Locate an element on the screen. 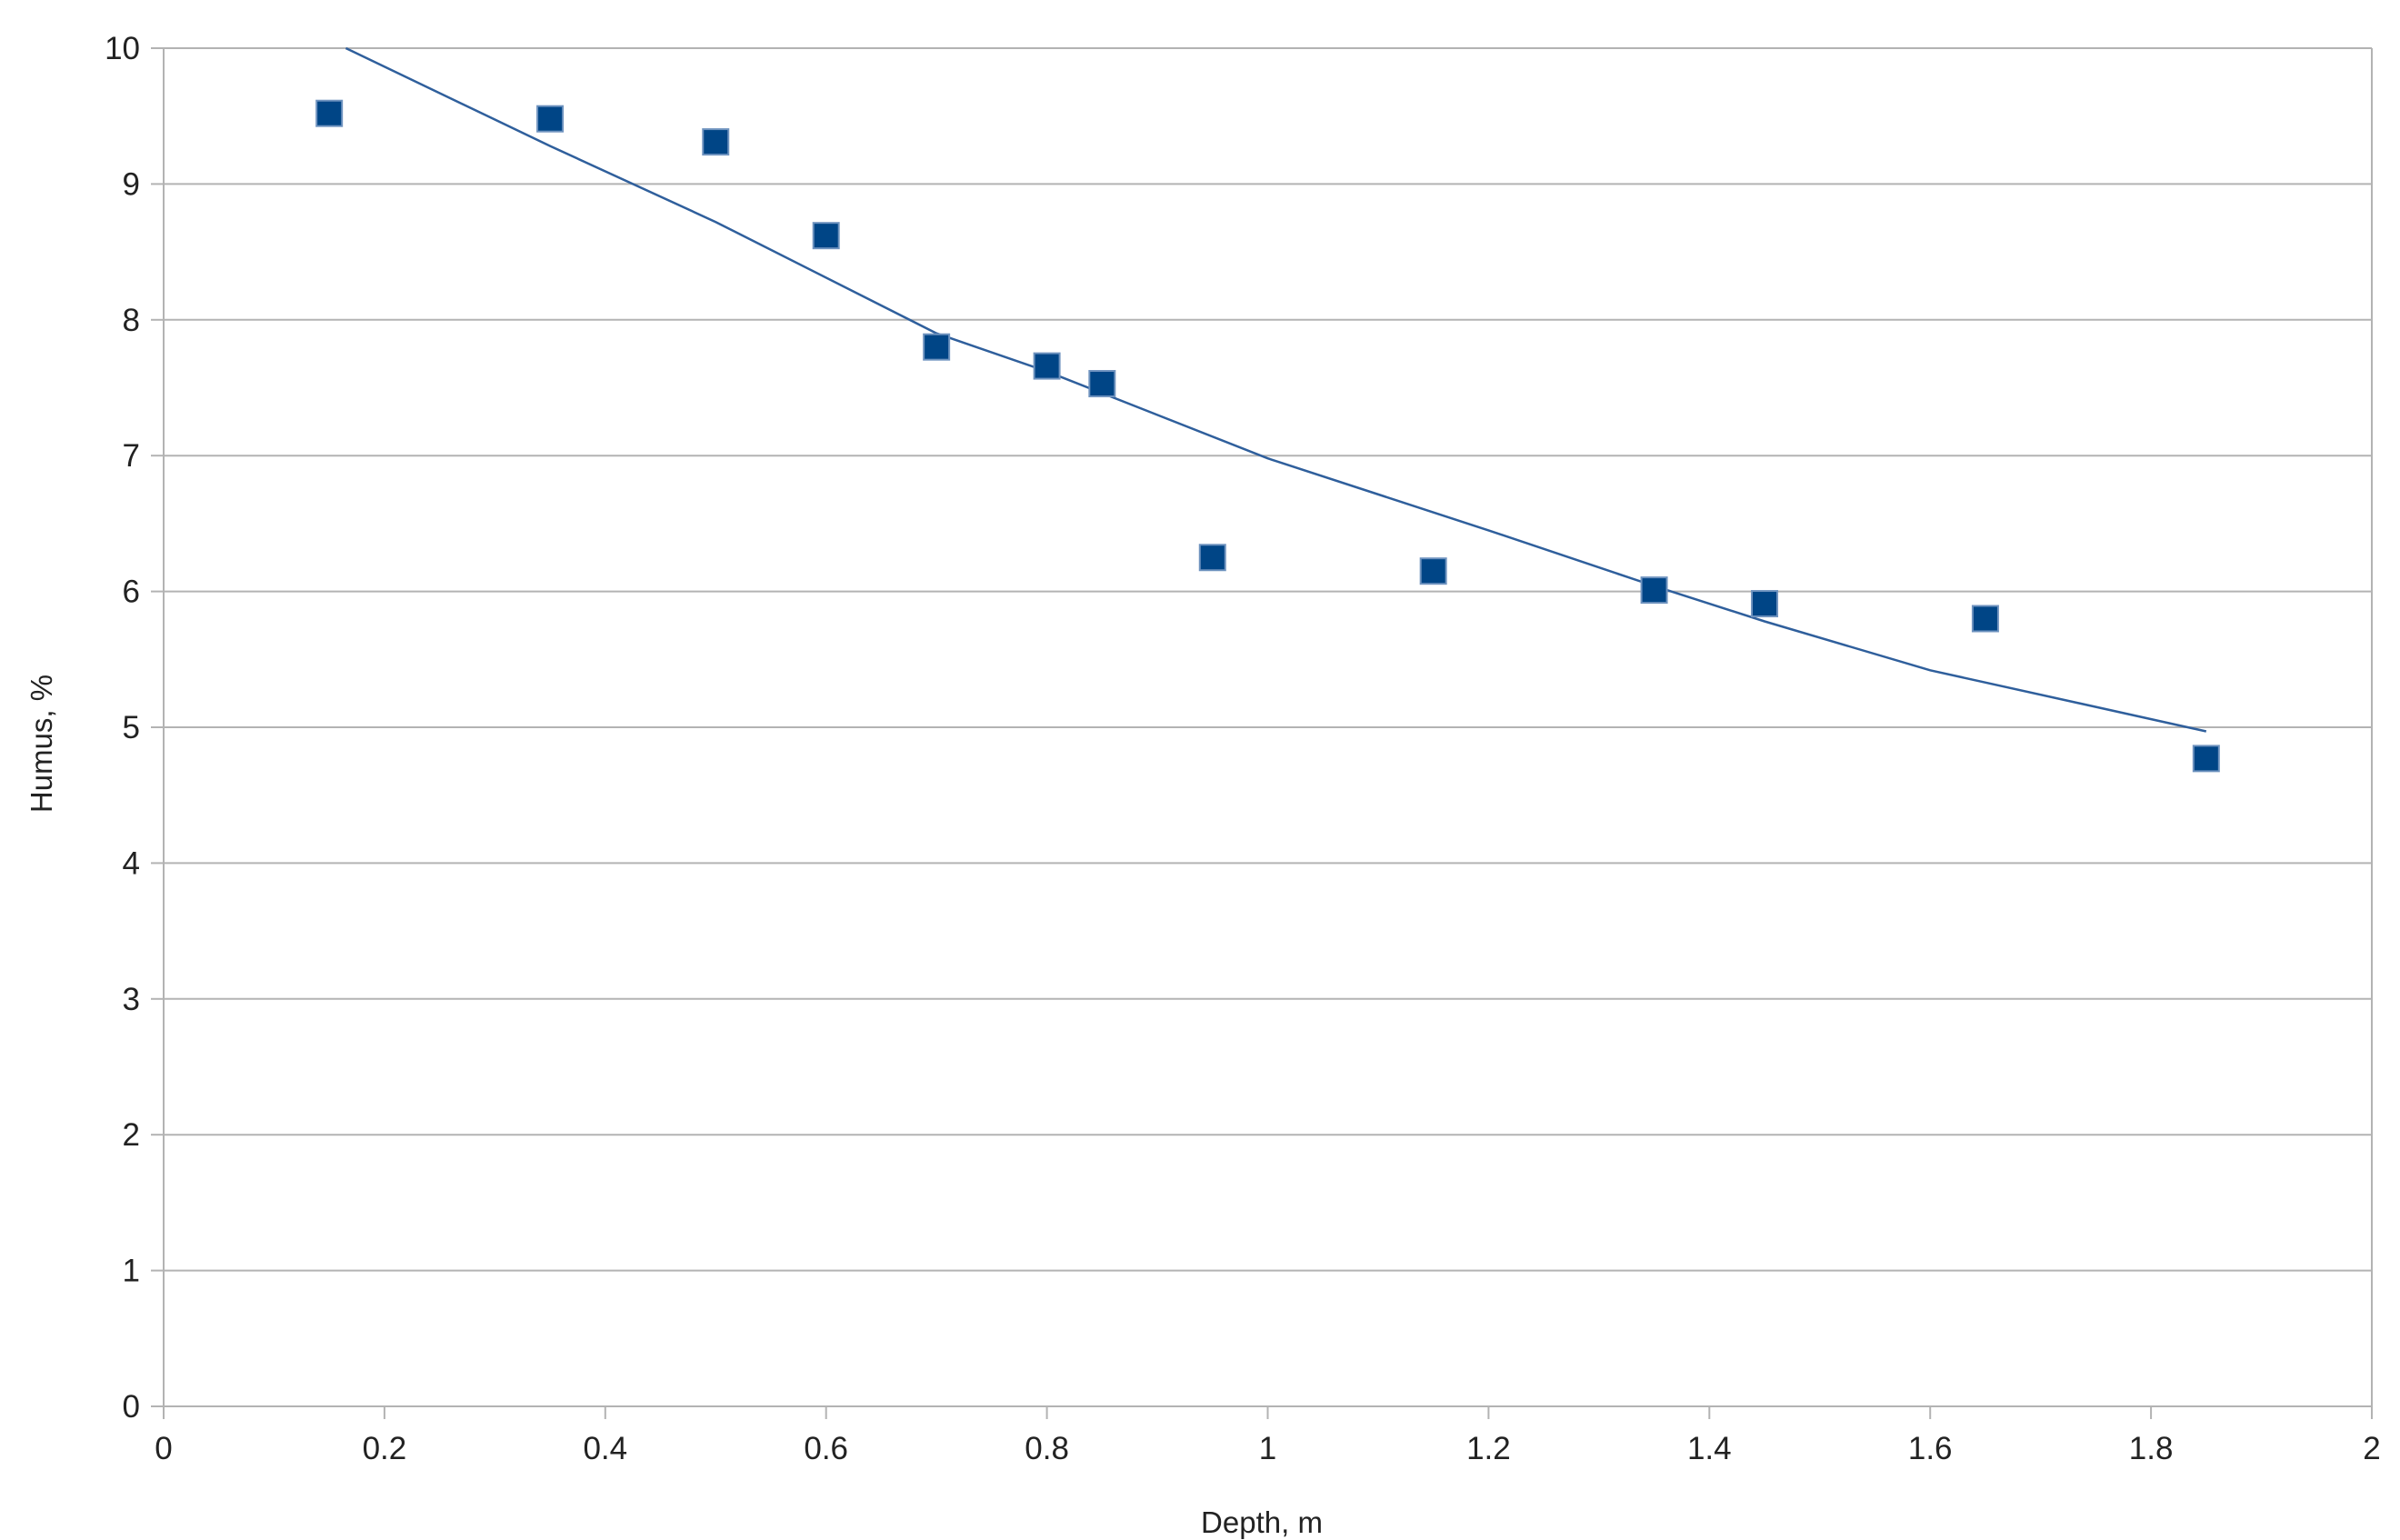 Image resolution: width=2400 pixels, height=1540 pixels. y-tick-label: 5 is located at coordinates (131, 728).